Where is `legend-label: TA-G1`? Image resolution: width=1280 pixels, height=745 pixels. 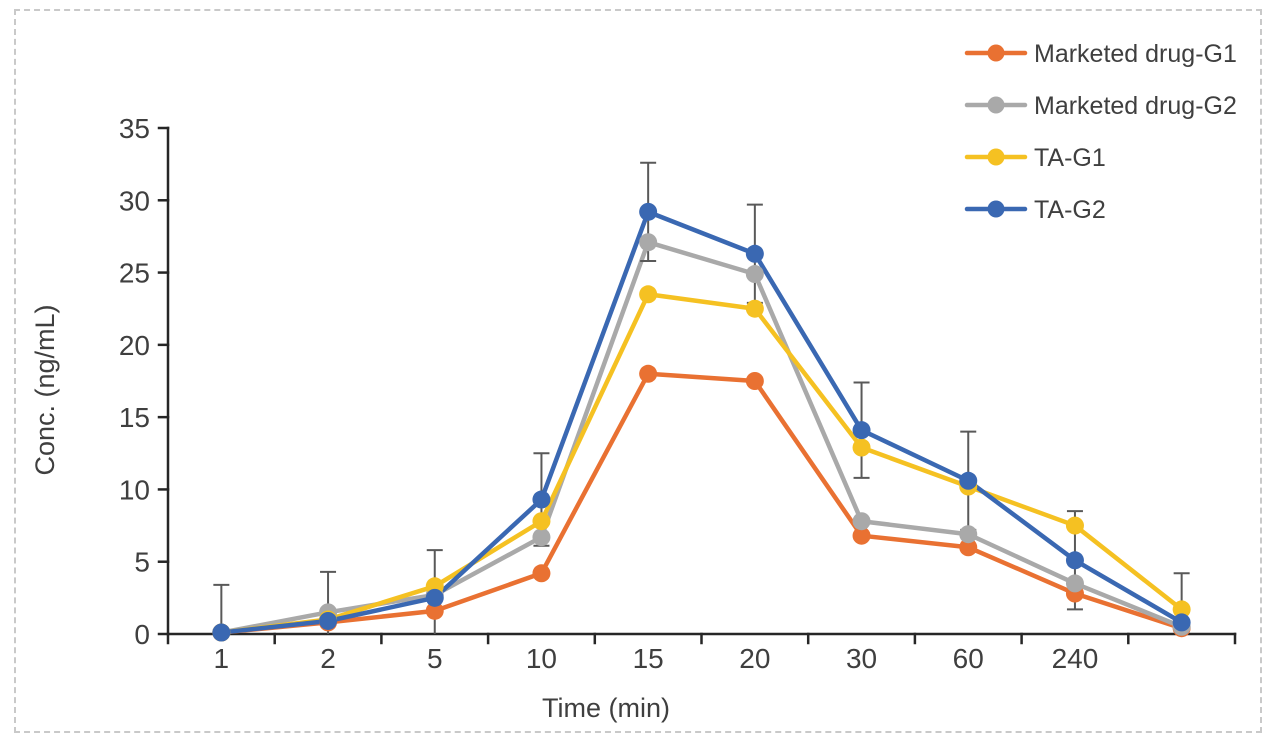 legend-label: TA-G1 is located at coordinates (1070, 158).